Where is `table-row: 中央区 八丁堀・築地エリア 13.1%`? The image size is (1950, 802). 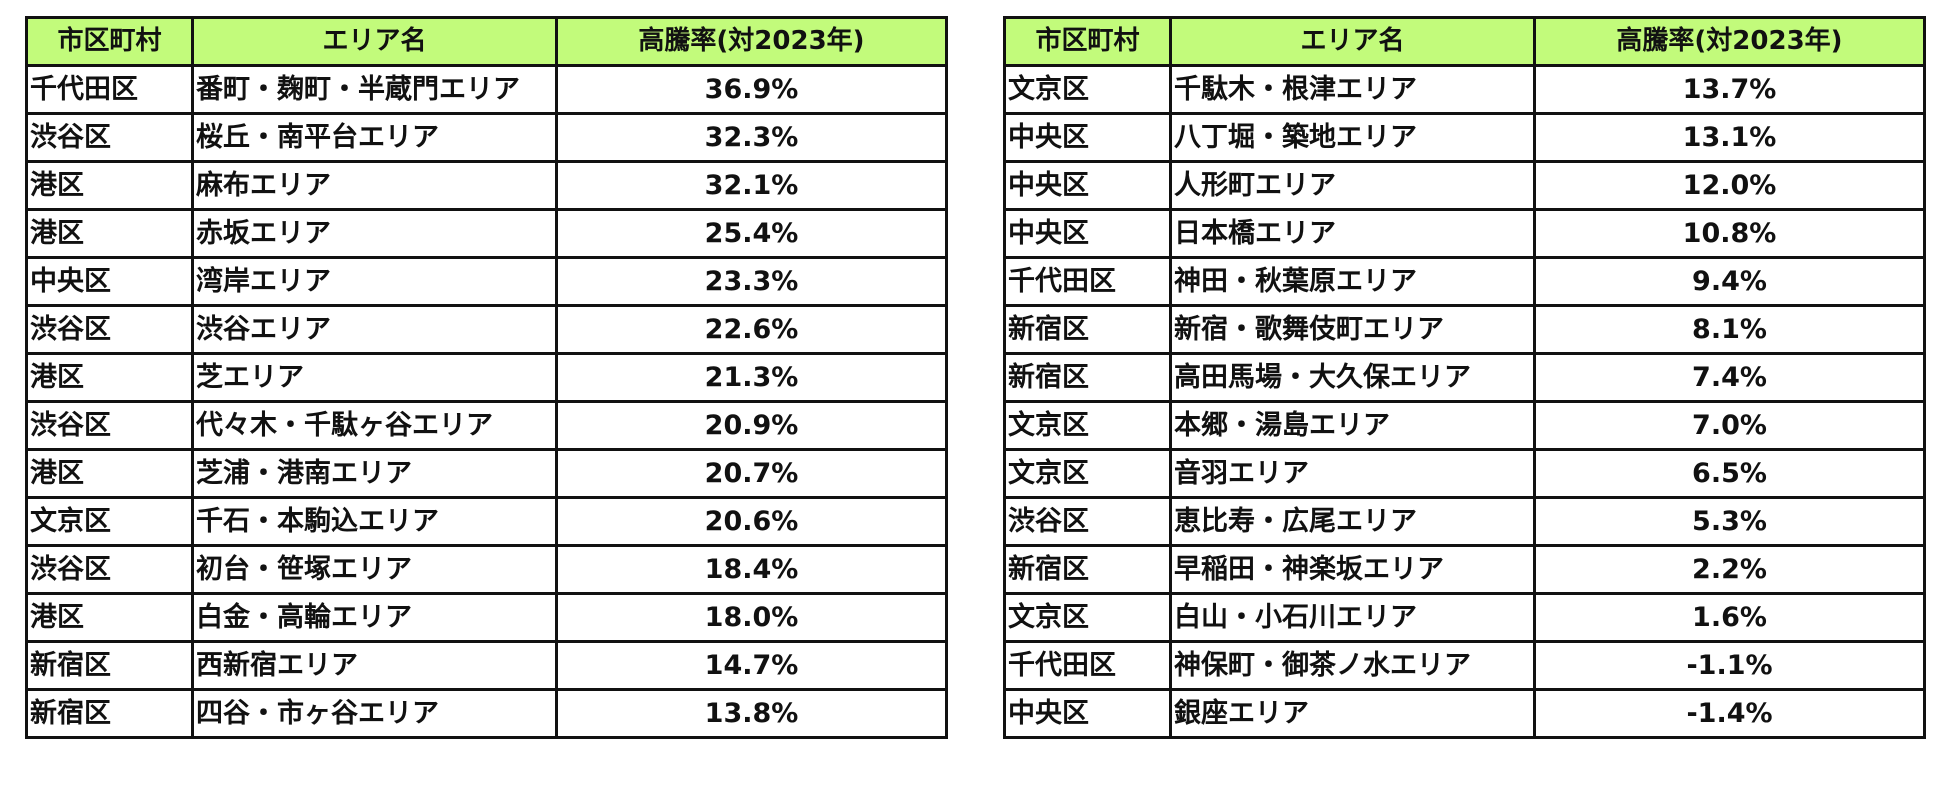
table-row: 中央区 八丁堀・築地エリア 13.1% is located at coordinates (1464, 137).